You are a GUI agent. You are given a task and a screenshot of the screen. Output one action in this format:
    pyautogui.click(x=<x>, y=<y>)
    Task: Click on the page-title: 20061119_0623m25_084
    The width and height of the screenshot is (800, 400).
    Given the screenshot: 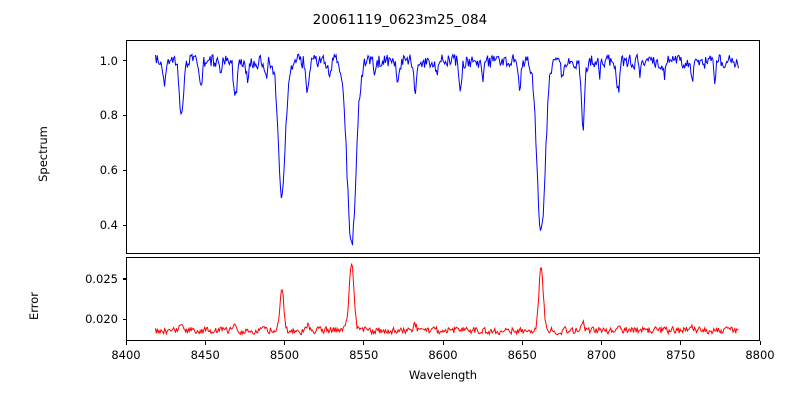 What is the action you would take?
    pyautogui.click(x=400, y=20)
    